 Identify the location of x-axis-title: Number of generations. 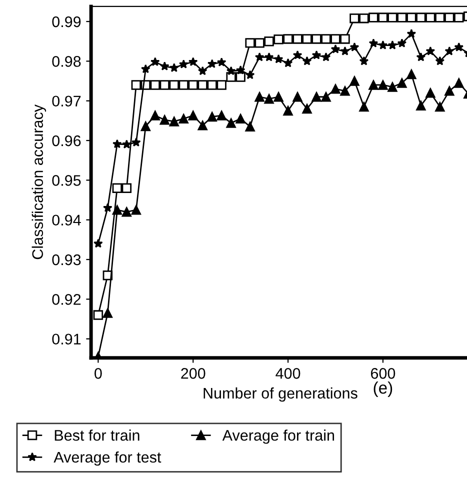
(281, 394).